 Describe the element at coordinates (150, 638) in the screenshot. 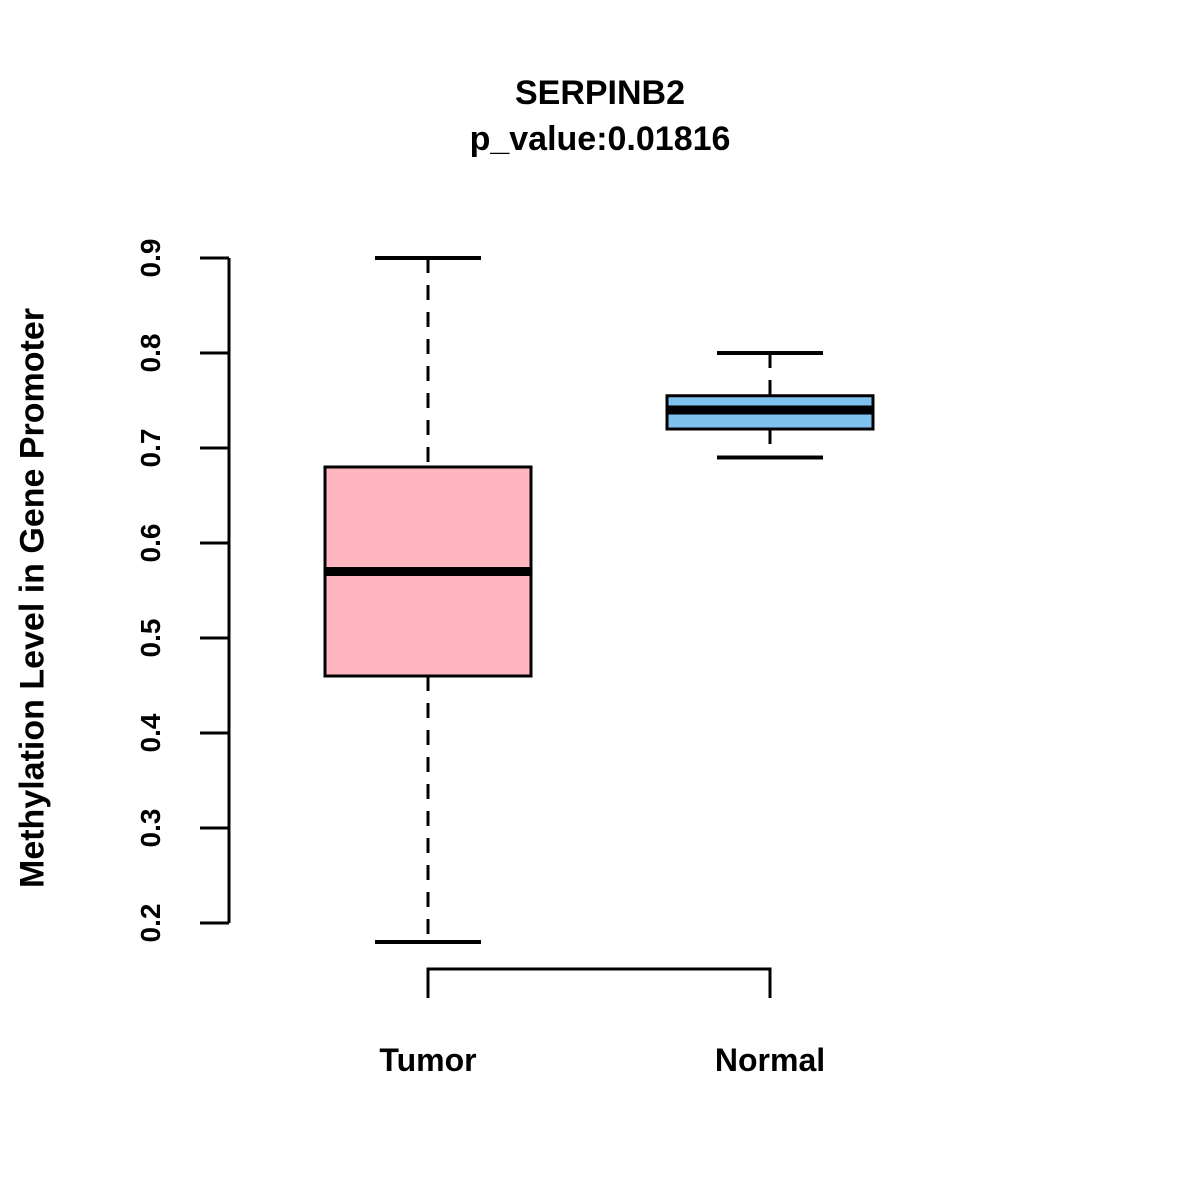

I see `y-tick-label: 0.5` at that location.